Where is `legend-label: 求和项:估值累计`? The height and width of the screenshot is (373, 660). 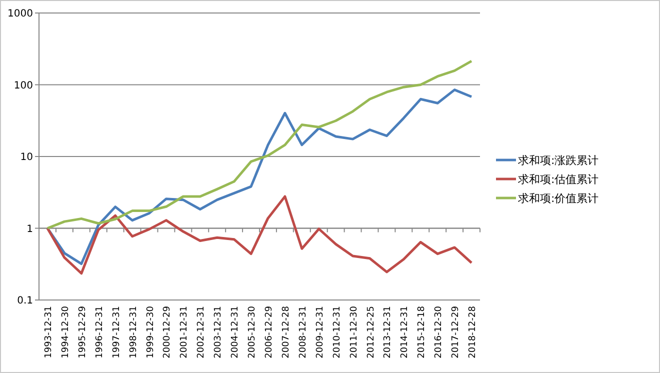
legend-label: 求和项:估值累计 is located at coordinates (558, 179).